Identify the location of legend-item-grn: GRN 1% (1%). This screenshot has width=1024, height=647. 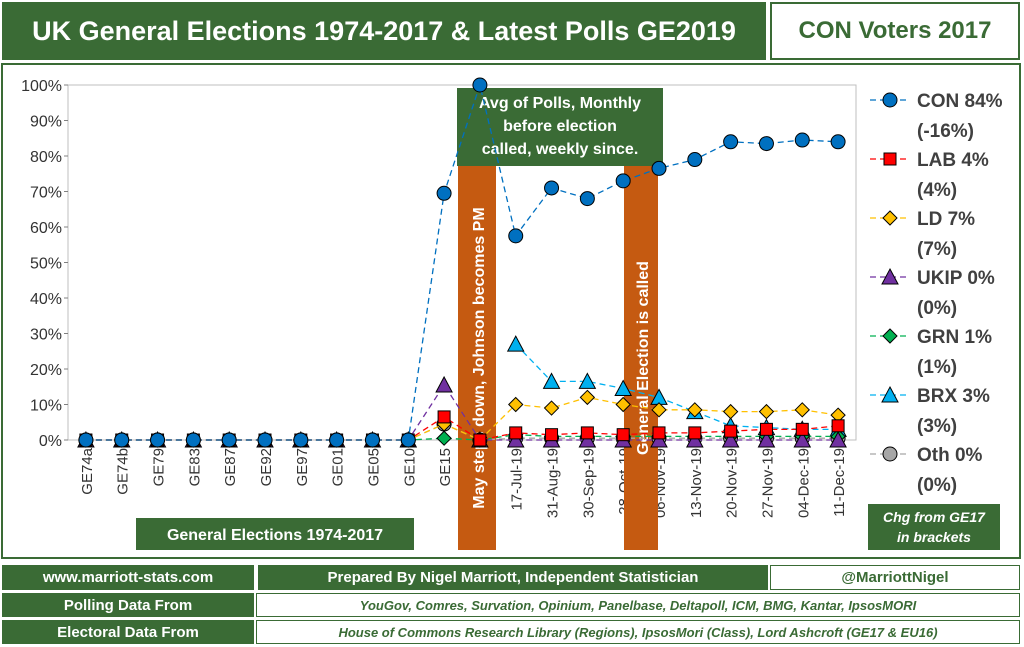
(931, 352).